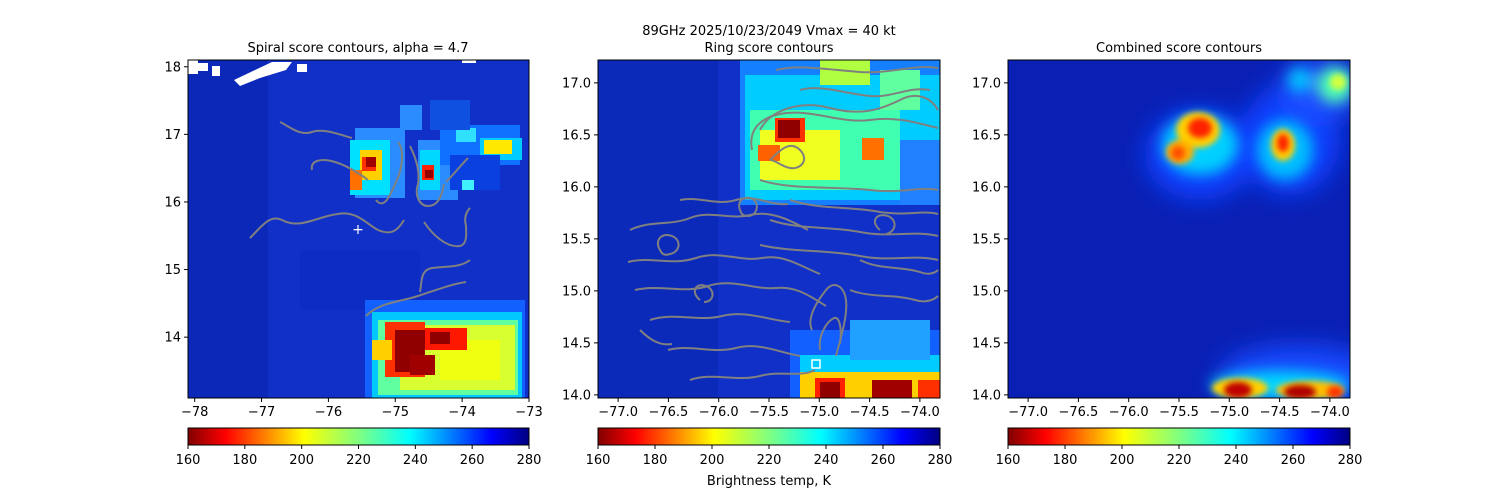  Describe the element at coordinates (172, 338) in the screenshot. I see `y-tick-label: 14` at that location.